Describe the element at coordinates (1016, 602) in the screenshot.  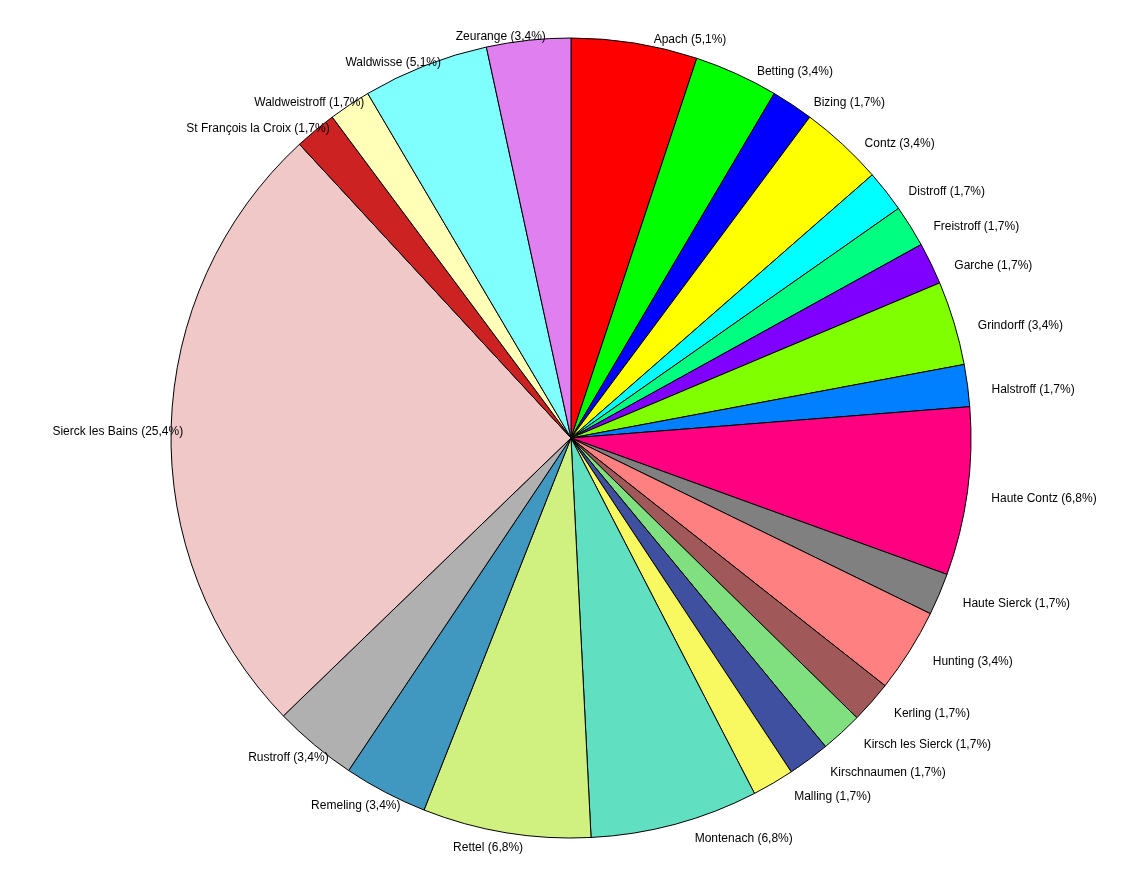
I see `slice-label: Haute Sierck (1,7%)` at that location.